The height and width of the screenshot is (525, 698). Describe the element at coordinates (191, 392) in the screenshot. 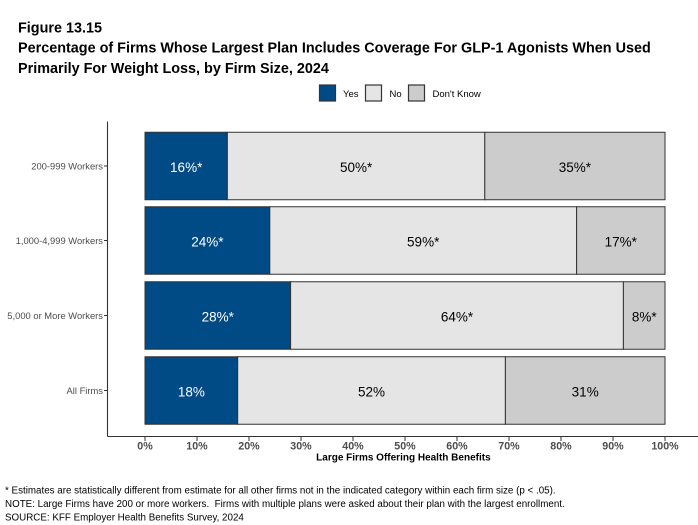

I see `svg-text: 18%` at that location.